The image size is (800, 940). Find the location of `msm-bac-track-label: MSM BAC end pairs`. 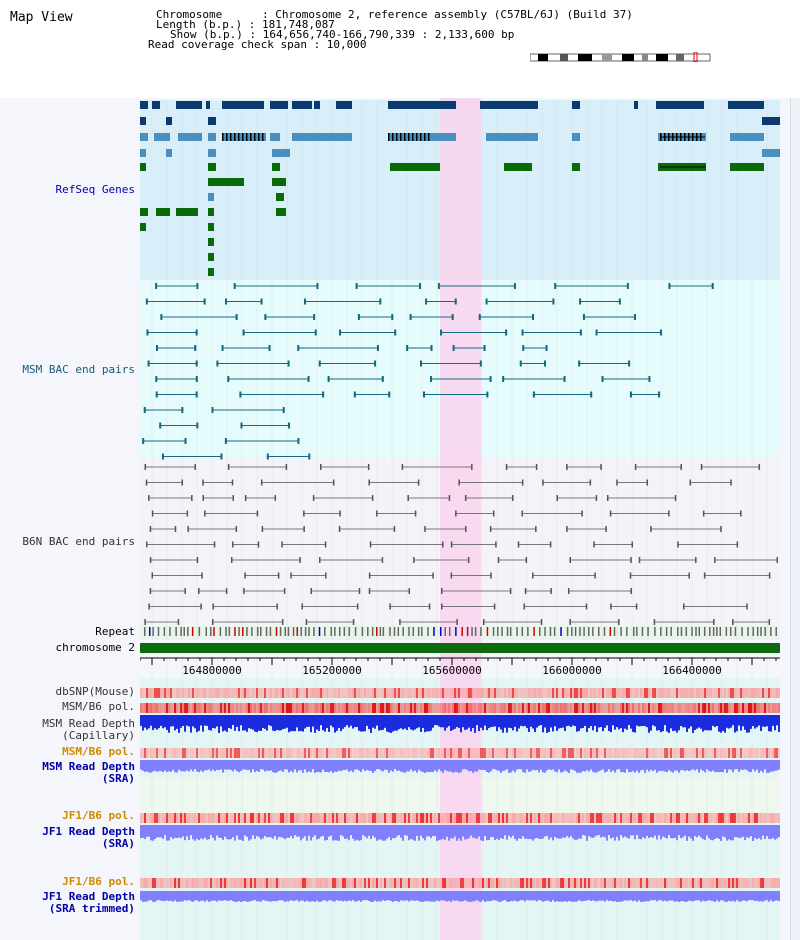

msm-bac-track-label: MSM BAC end pairs is located at coordinates (78, 369).